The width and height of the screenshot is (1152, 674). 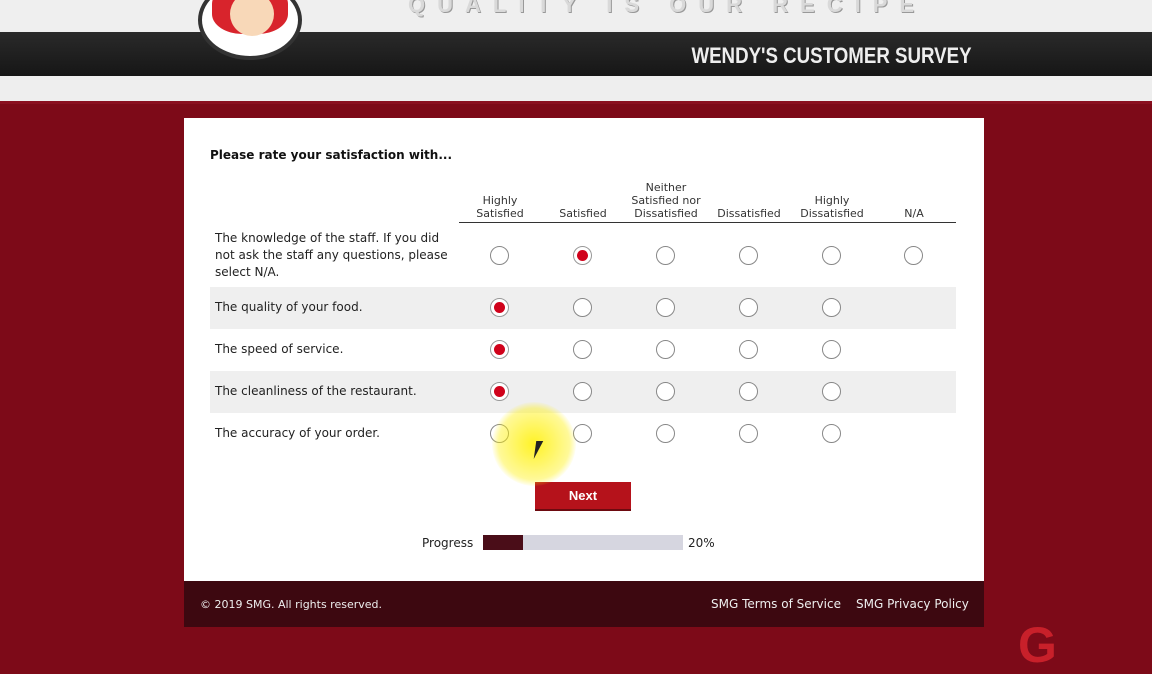 What do you see at coordinates (666, 200) in the screenshot?
I see `column-header: Neither Satisfied nor Dissatisfied` at bounding box center [666, 200].